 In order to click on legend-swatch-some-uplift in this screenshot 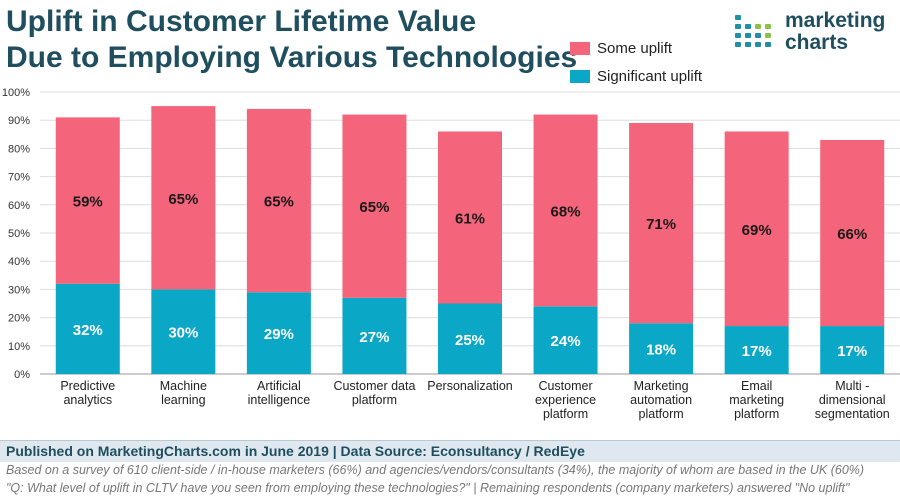, I will do `click(580, 48)`.